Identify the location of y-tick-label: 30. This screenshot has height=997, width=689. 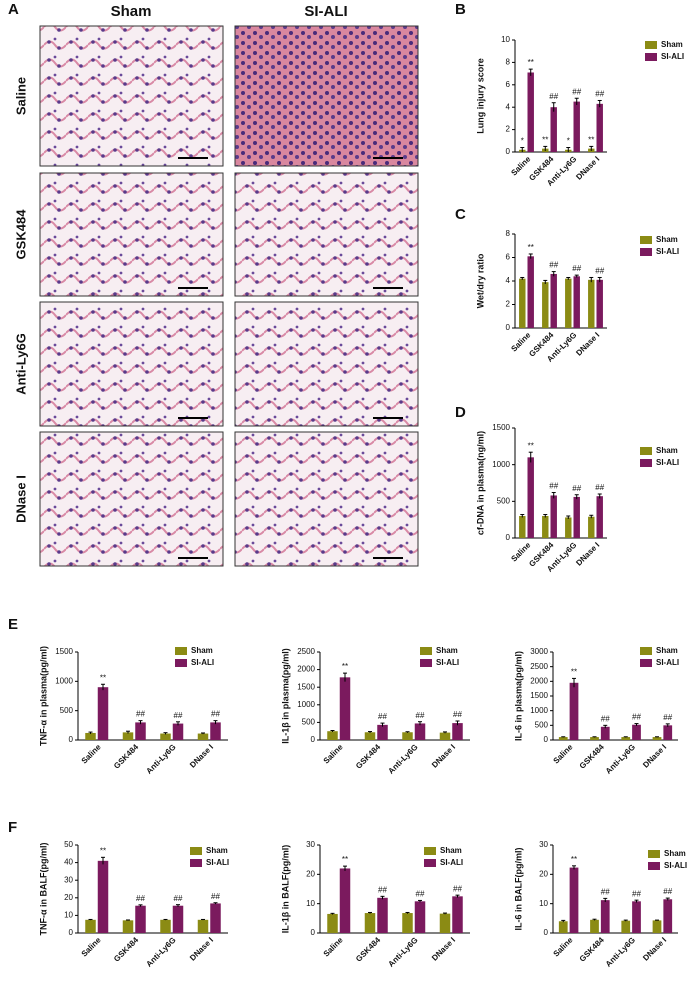
(68, 879).